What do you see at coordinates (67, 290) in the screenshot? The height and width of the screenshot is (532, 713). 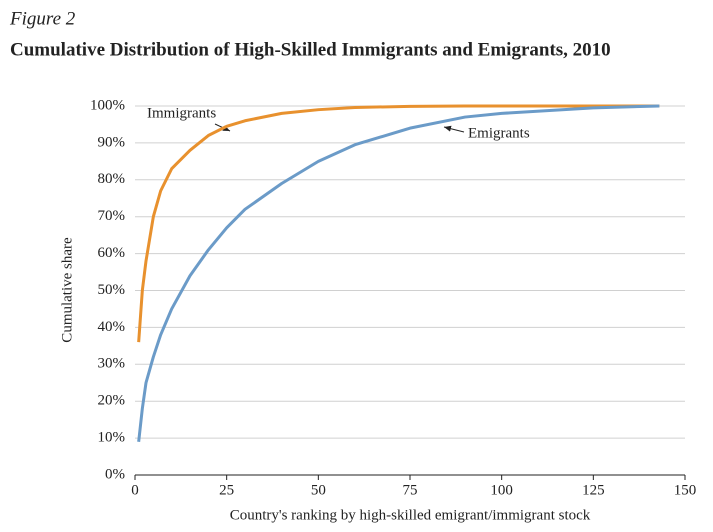 I see `y-axis-label: Cumulative share` at bounding box center [67, 290].